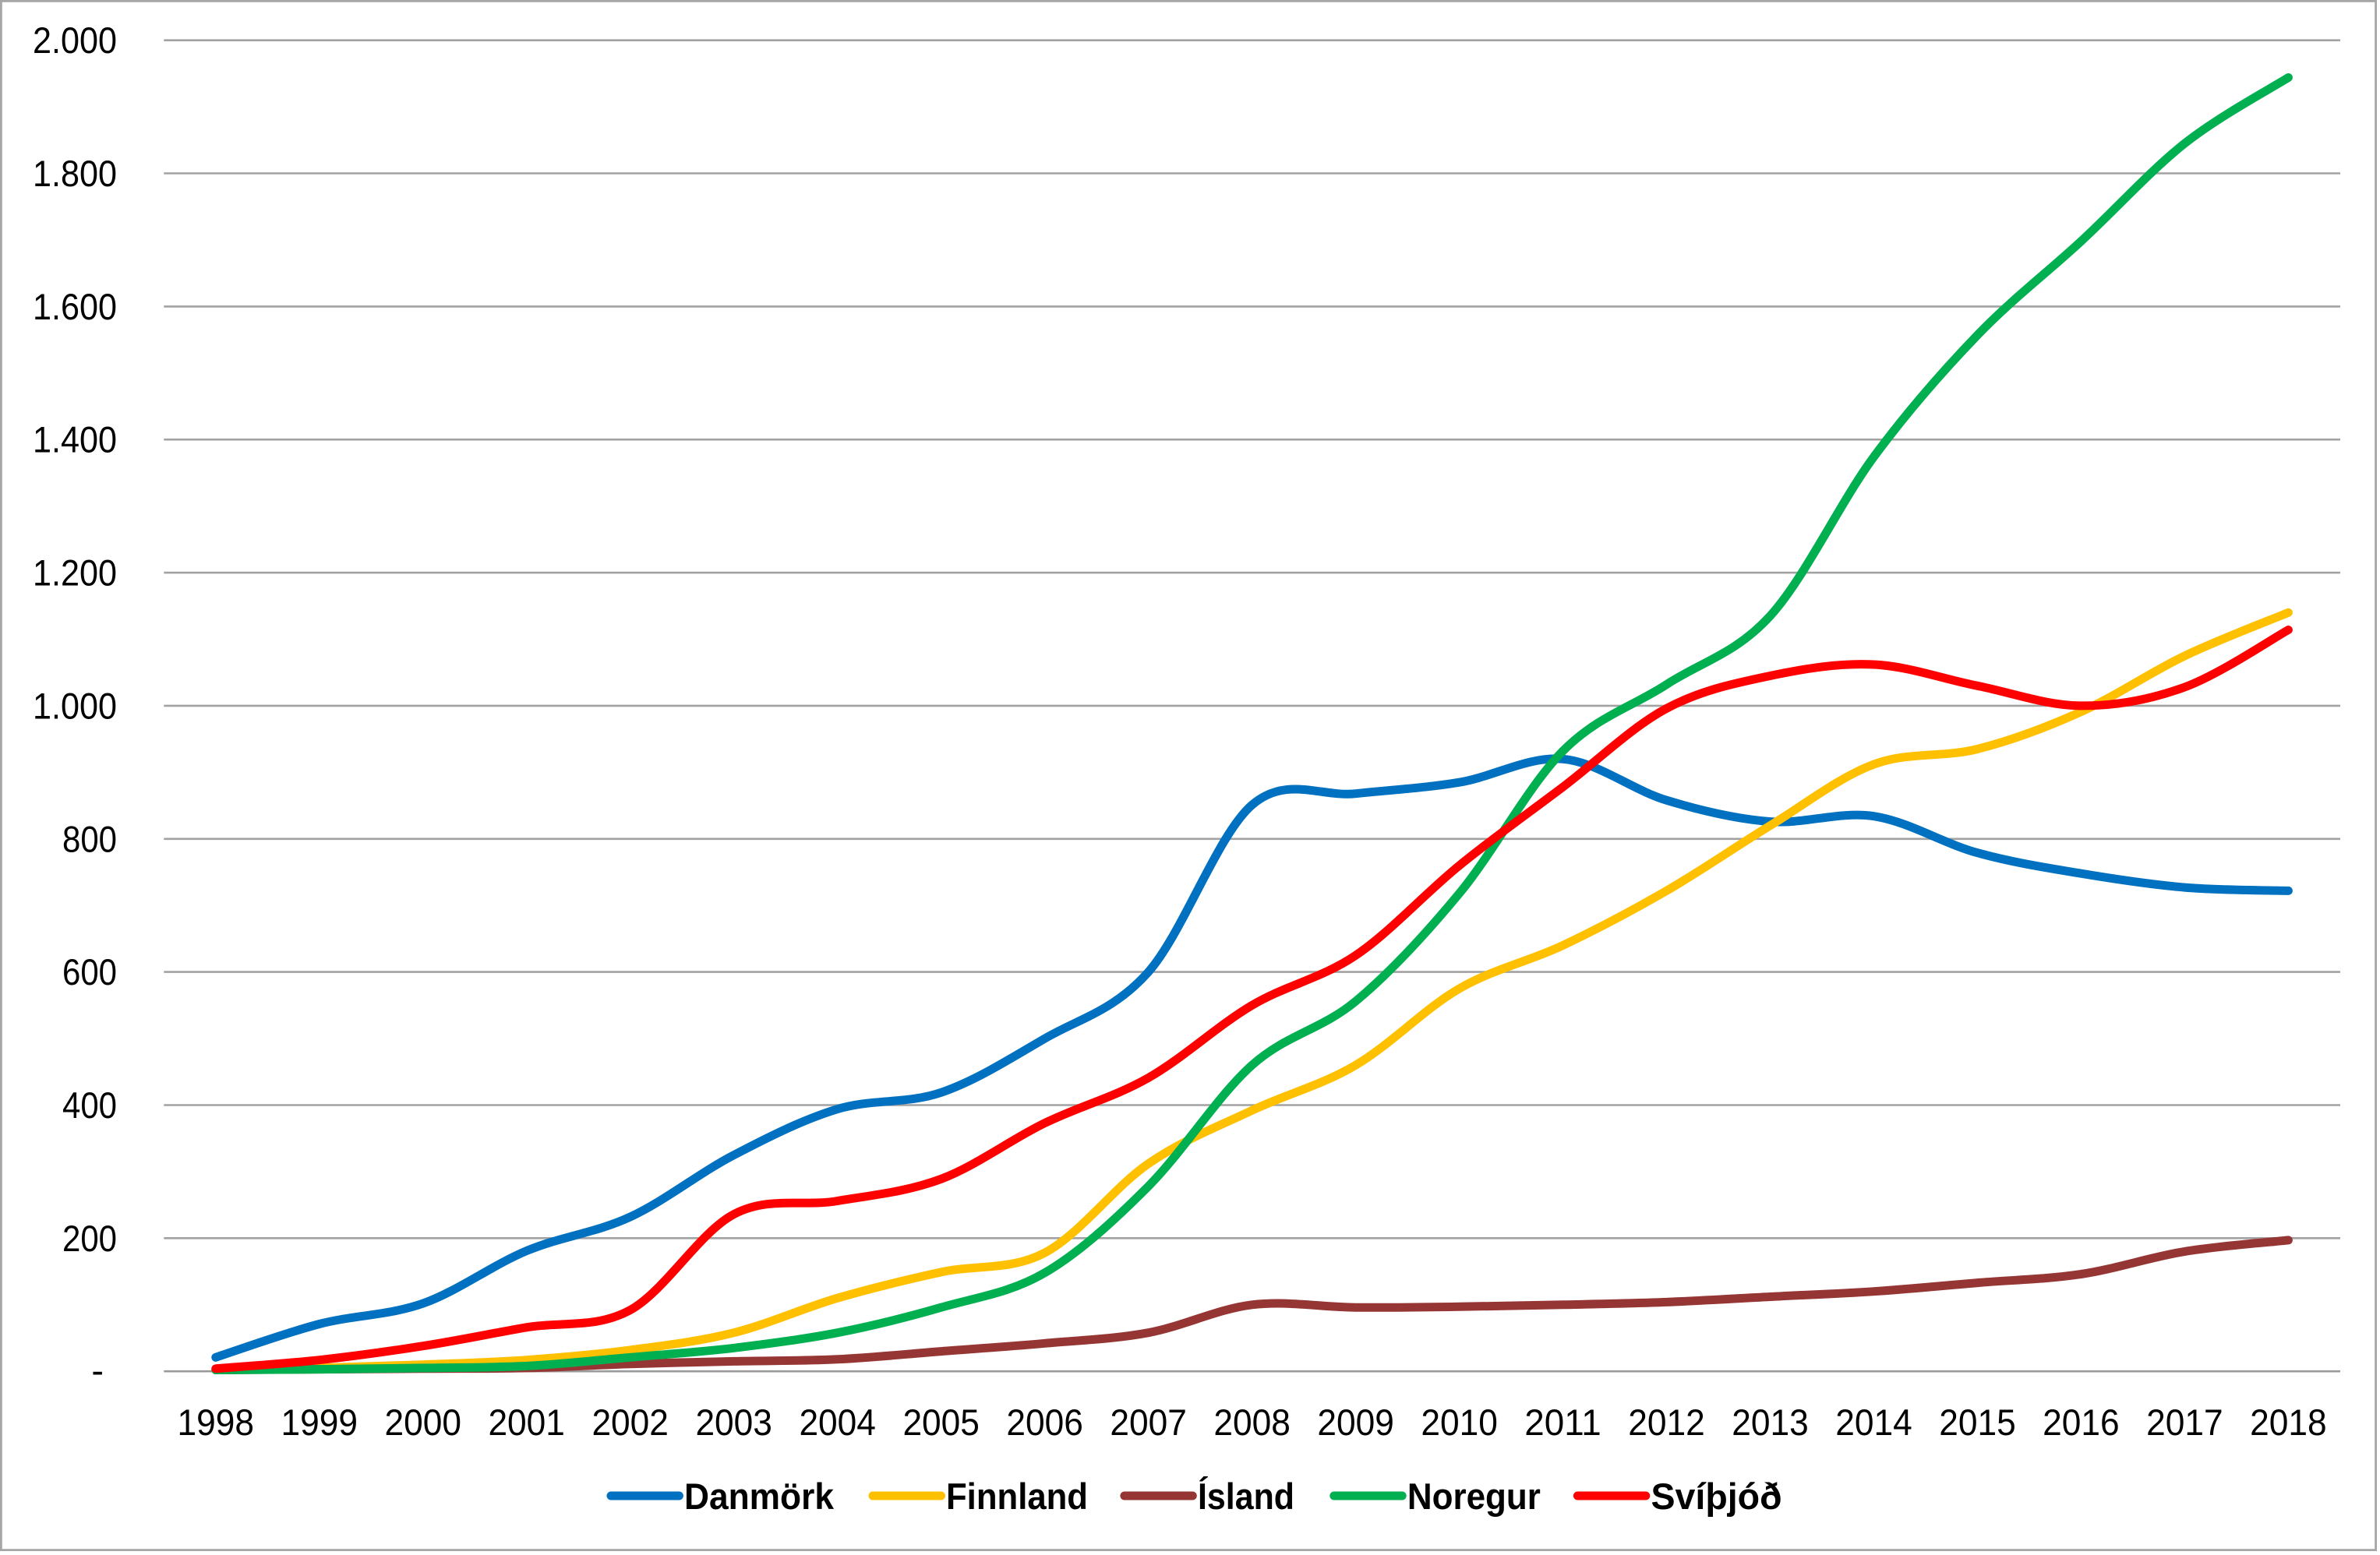  What do you see at coordinates (1978, 1422) in the screenshot?
I see `svg-text: 2015` at bounding box center [1978, 1422].